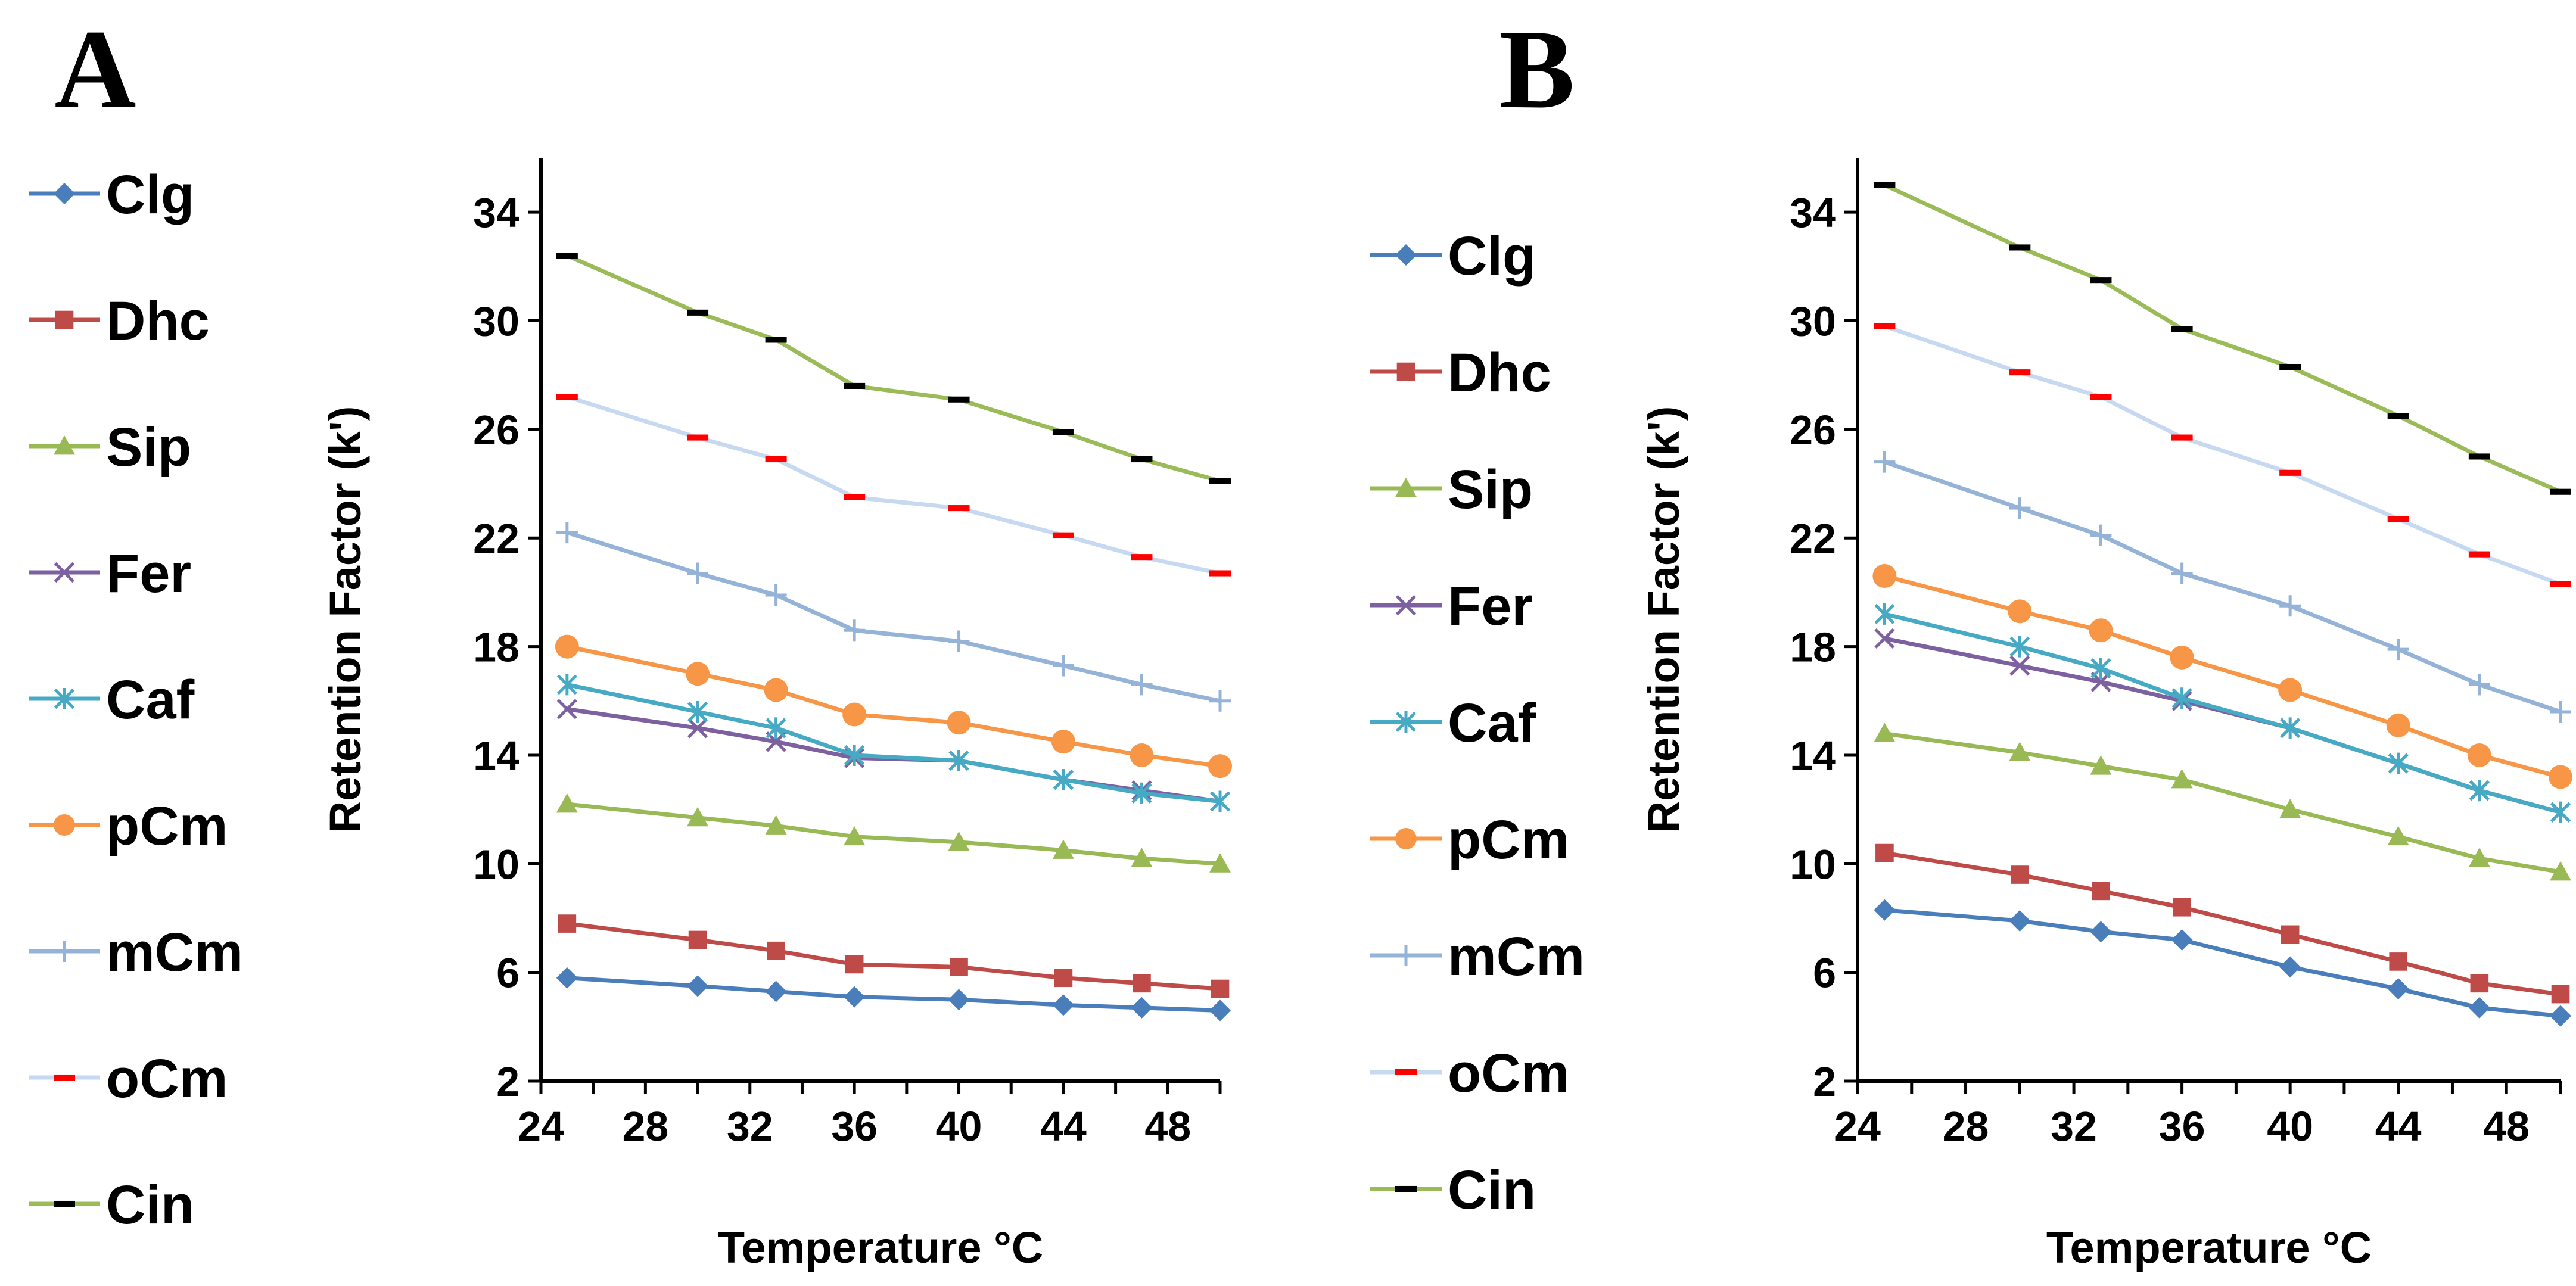  What do you see at coordinates (893, 617) in the screenshot?
I see `series-mcm` at bounding box center [893, 617].